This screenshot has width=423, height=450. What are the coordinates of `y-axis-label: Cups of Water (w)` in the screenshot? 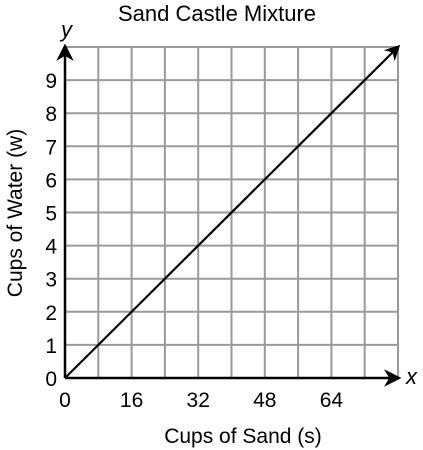 It's located at (15, 213).